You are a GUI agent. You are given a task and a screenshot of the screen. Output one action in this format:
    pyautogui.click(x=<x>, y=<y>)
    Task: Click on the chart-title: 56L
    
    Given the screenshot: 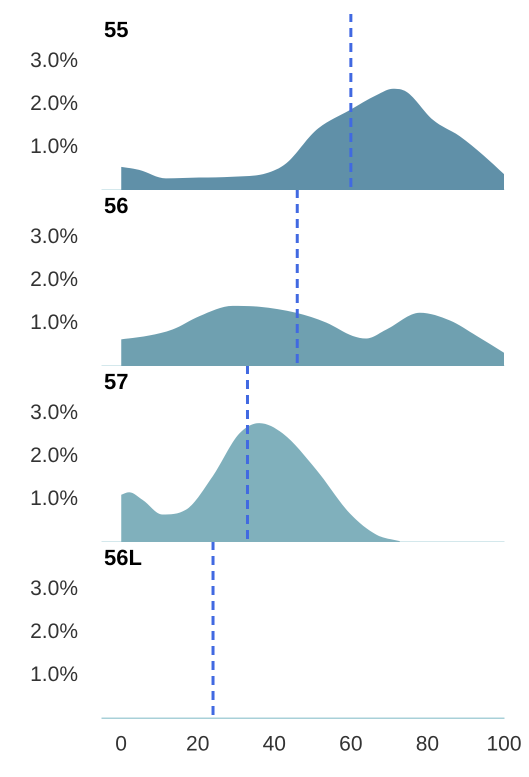 What is the action you would take?
    pyautogui.click(x=123, y=557)
    